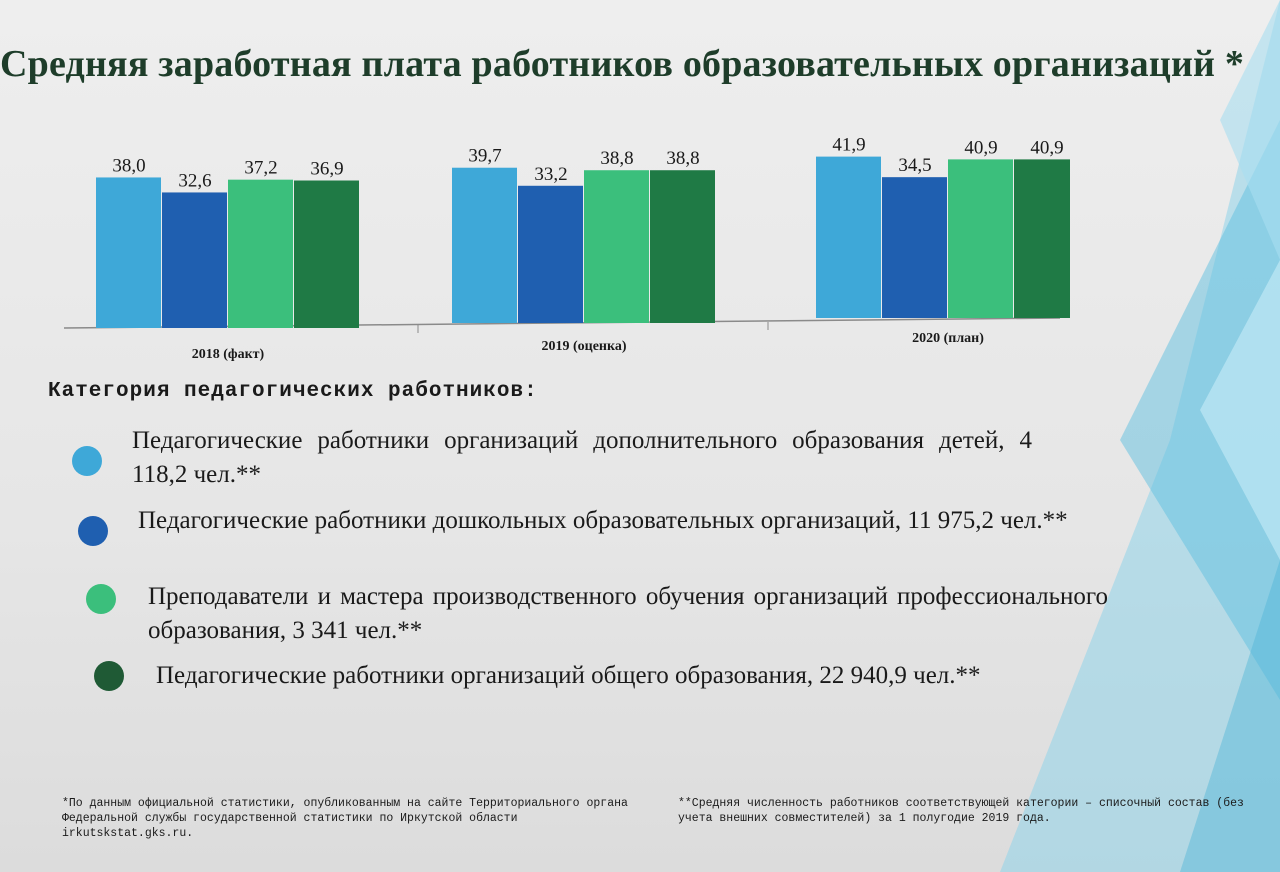  I want to click on data-label: 33,2, so click(550, 174).